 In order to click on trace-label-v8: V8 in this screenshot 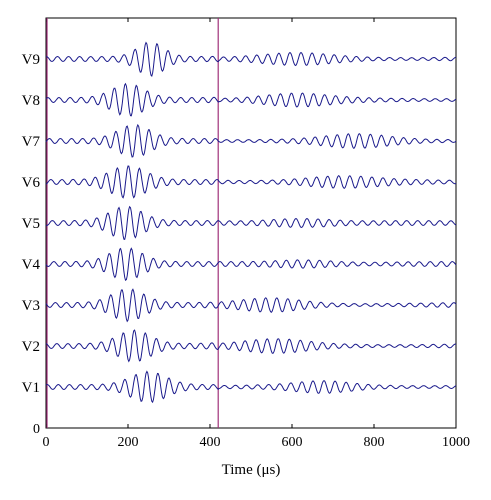, I will do `click(31, 101)`.